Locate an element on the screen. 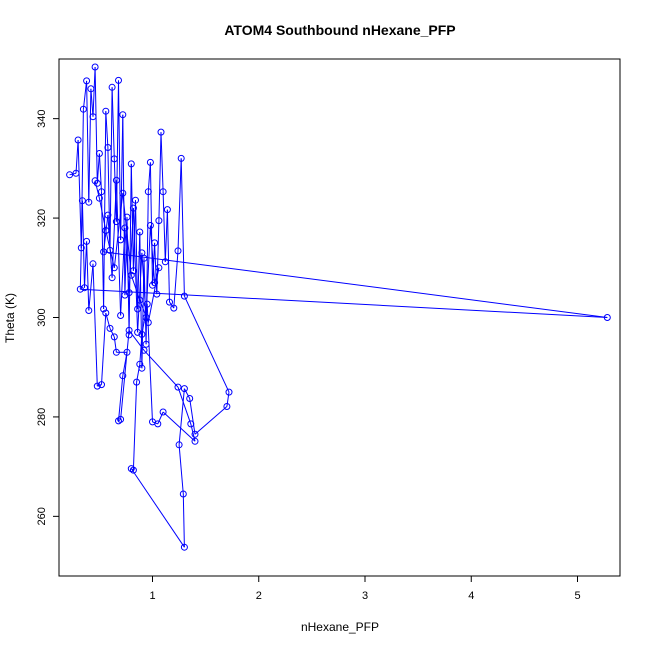  y-axis: 260 280 300 320 340 is located at coordinates (47, 317).